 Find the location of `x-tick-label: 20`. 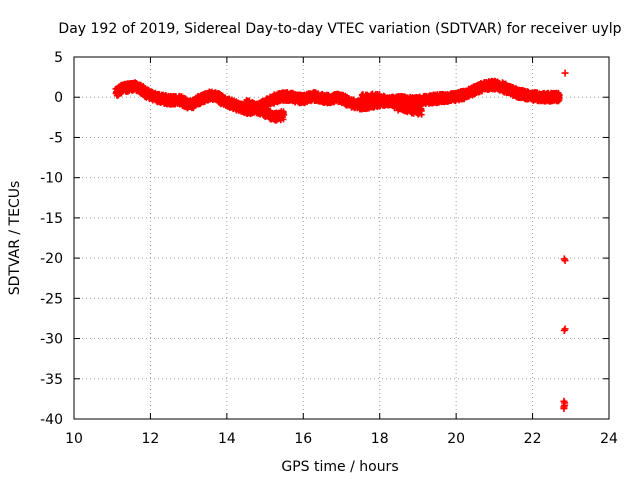

x-tick-label: 20 is located at coordinates (456, 439).